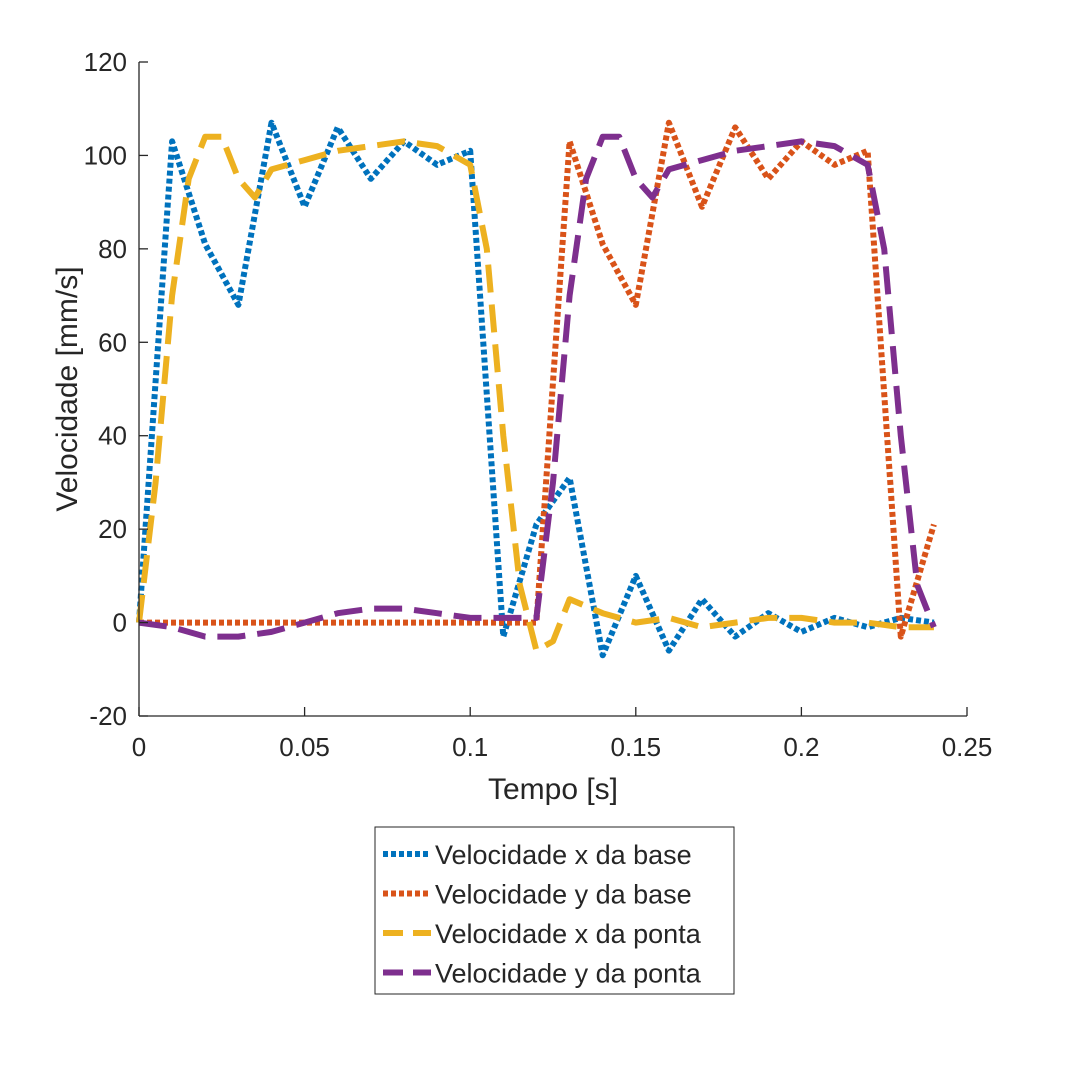  I want to click on y-tick-label: 20, so click(112, 529).